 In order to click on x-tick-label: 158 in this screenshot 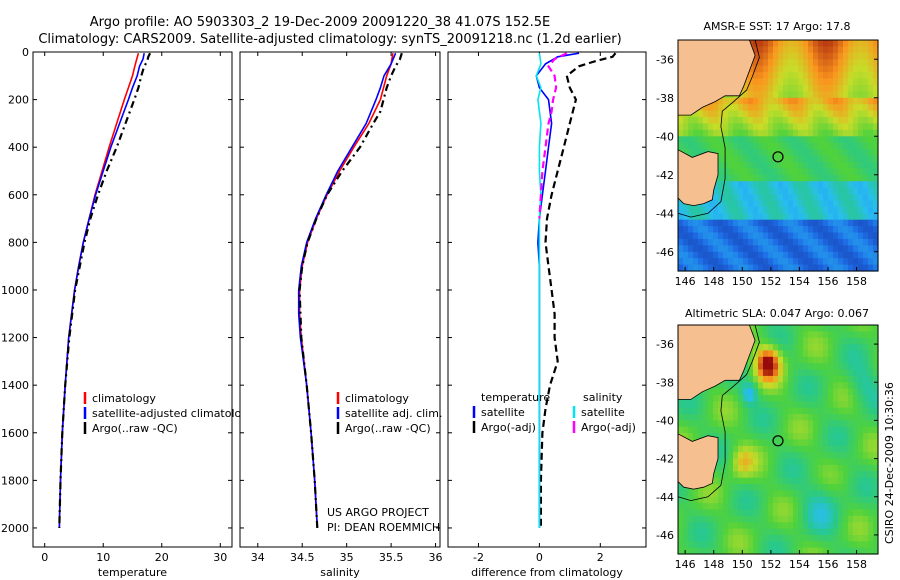, I will do `click(856, 281)`.